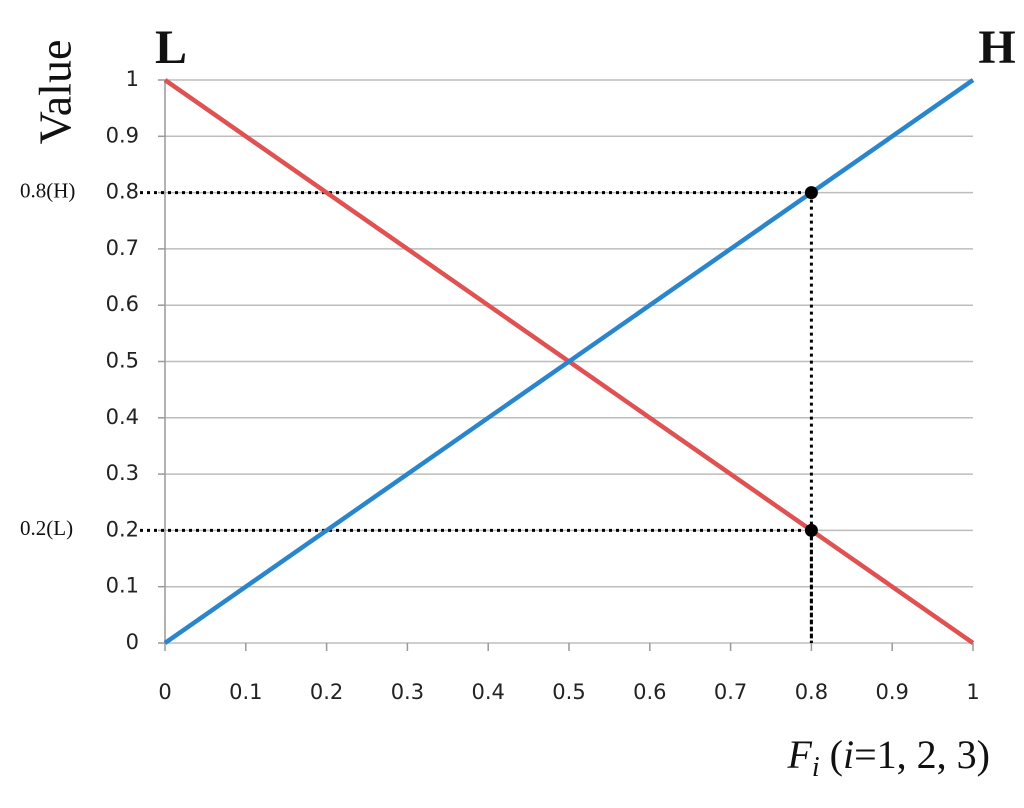 The width and height of the screenshot is (1024, 808). What do you see at coordinates (122, 192) in the screenshot?
I see `y-tick-label: 0.8` at bounding box center [122, 192].